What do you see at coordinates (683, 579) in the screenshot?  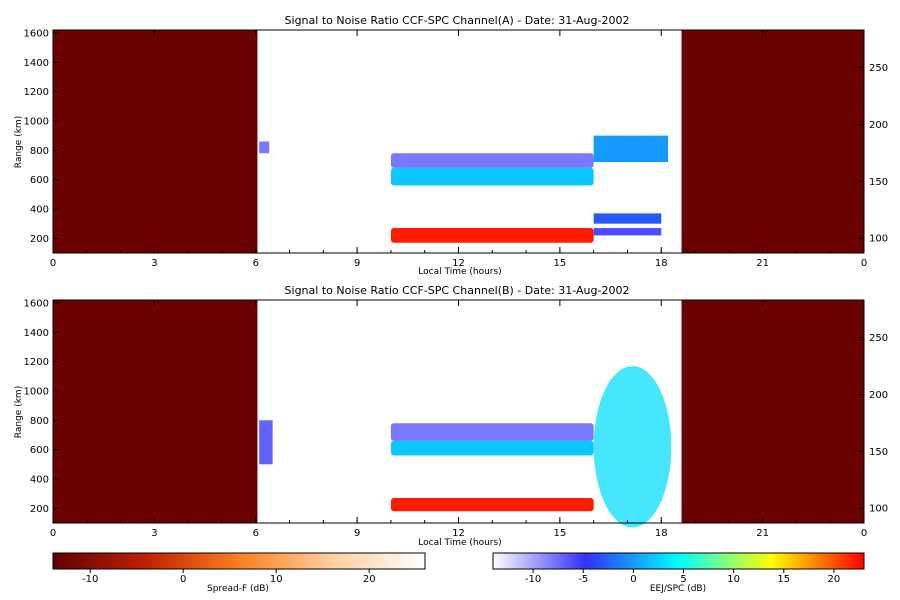 I see `colorbar-tick-label: 5` at bounding box center [683, 579].